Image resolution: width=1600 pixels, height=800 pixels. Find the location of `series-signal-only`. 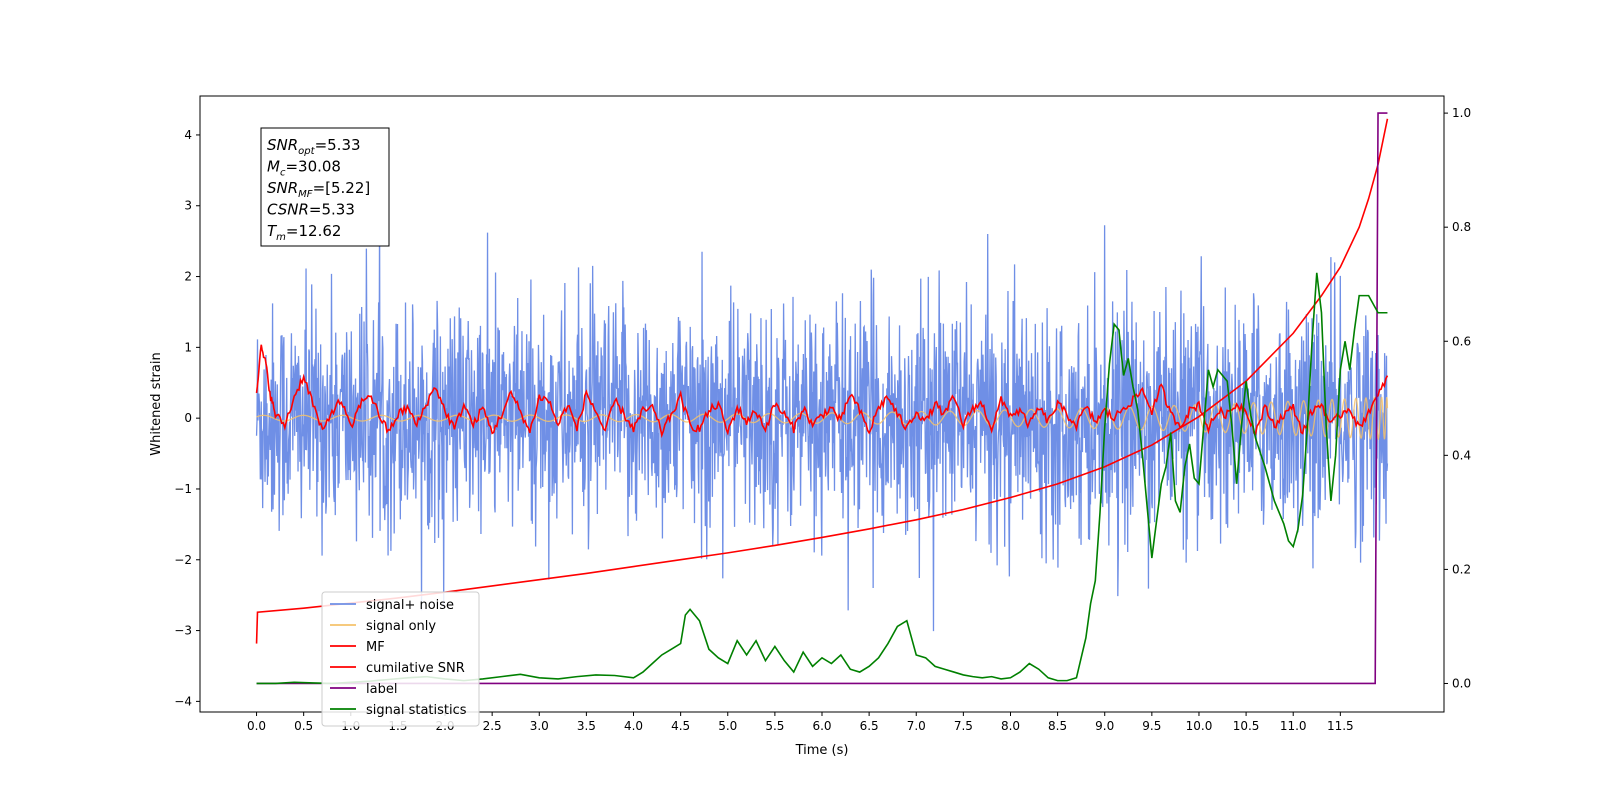

series-signal-only is located at coordinates (822, 418).